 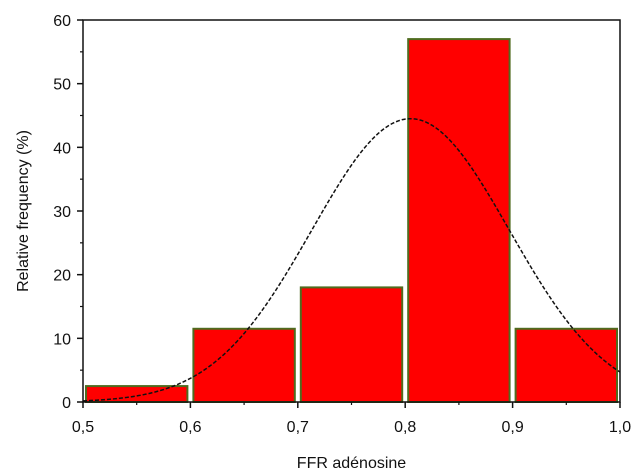 What do you see at coordinates (62, 276) in the screenshot?
I see `y-tick-label: 20` at bounding box center [62, 276].